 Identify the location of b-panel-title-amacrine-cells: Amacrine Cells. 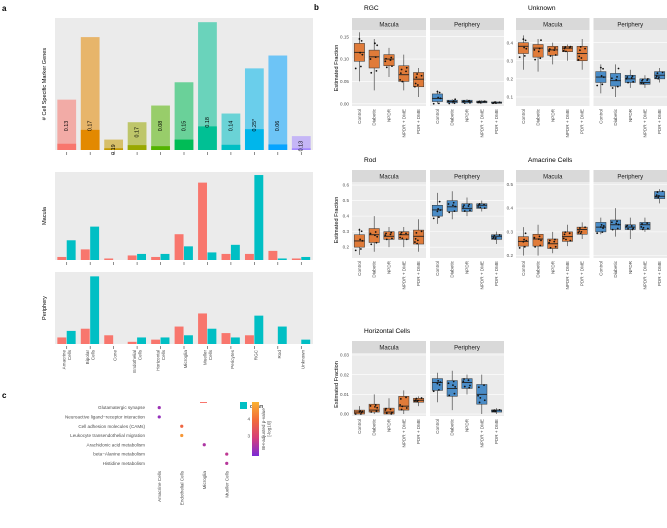
(550, 160).